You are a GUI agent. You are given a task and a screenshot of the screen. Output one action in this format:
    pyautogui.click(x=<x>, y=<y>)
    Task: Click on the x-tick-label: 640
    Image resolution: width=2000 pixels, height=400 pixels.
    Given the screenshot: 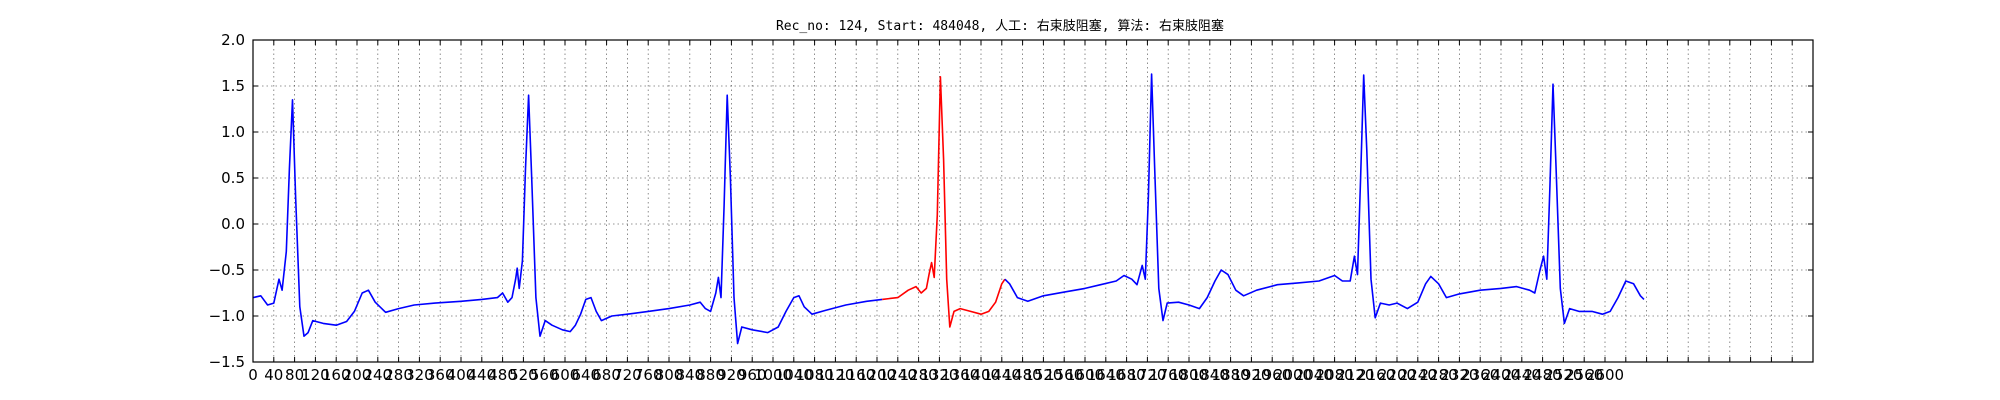 What is the action you would take?
    pyautogui.click(x=585, y=375)
    